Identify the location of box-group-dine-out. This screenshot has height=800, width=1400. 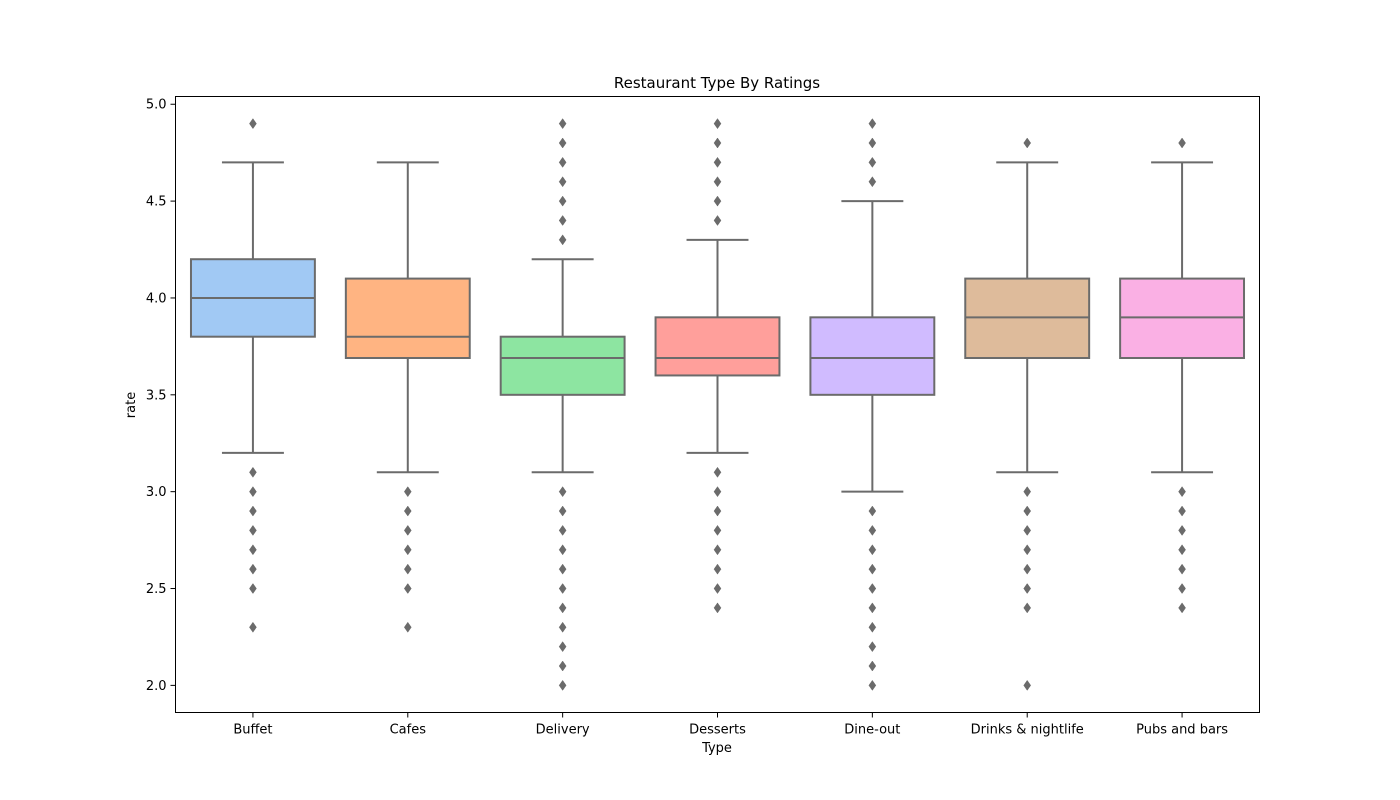
(872, 404).